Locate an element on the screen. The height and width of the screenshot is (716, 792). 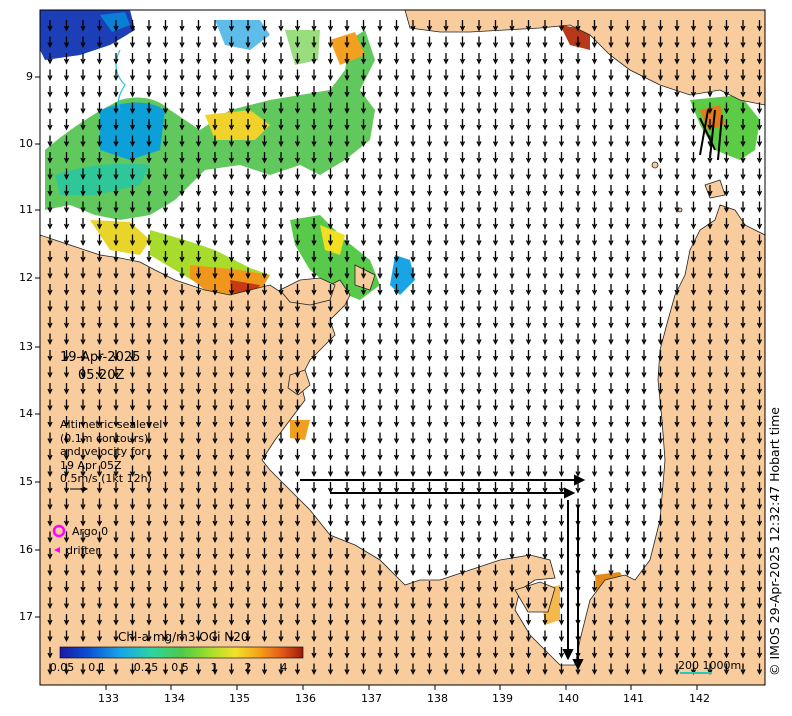
imos-credit: © IMOS 29-Apr-2025 12:32:47 Hobart time is located at coordinates (774, 541).